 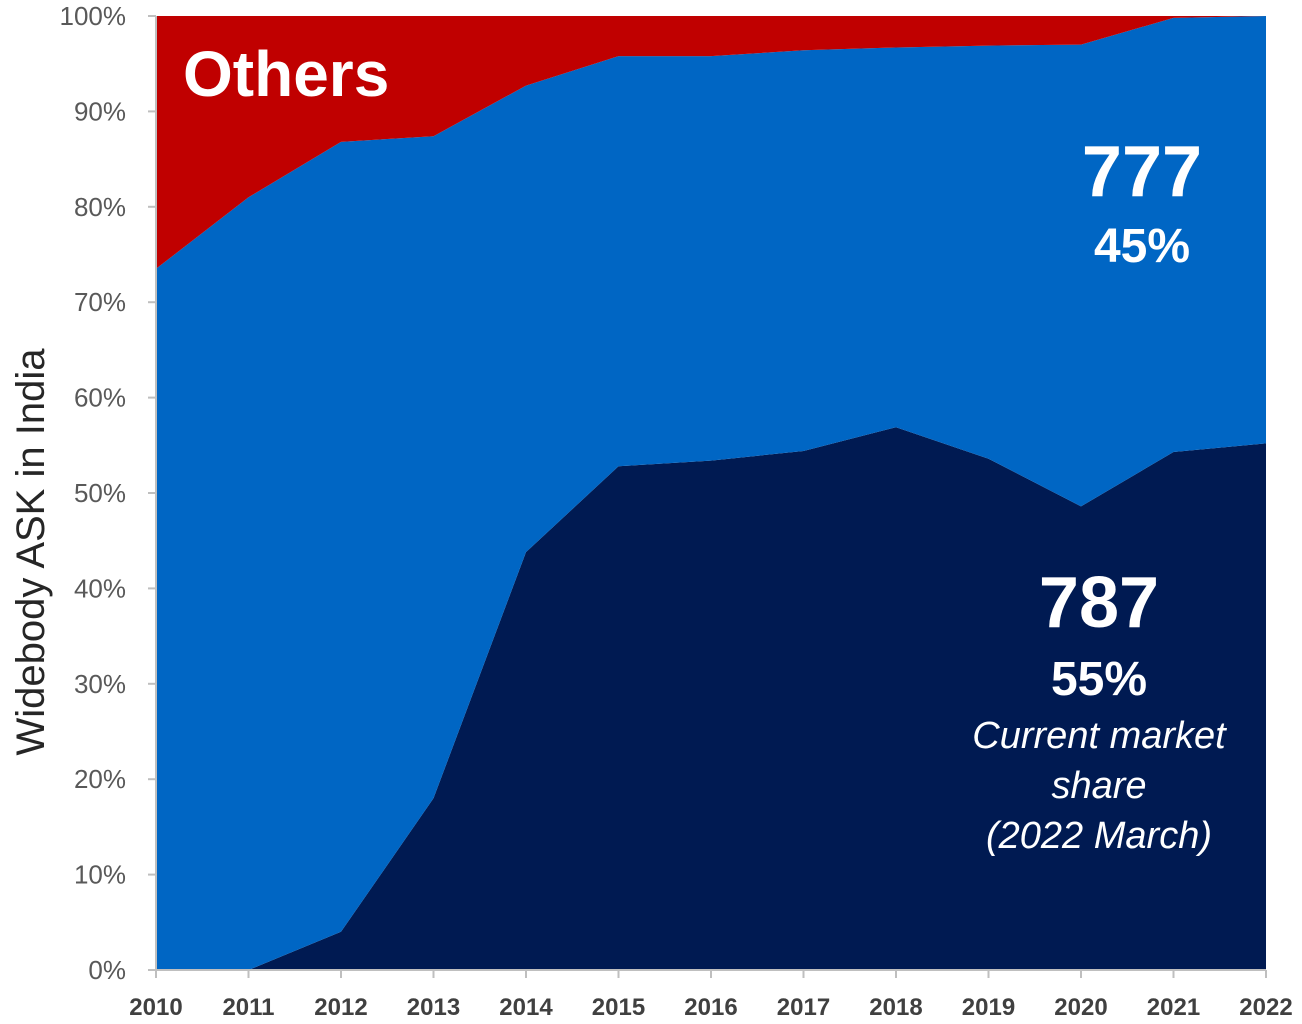 What do you see at coordinates (1265, 1007) in the screenshot?
I see `x-tick-label: 2022` at bounding box center [1265, 1007].